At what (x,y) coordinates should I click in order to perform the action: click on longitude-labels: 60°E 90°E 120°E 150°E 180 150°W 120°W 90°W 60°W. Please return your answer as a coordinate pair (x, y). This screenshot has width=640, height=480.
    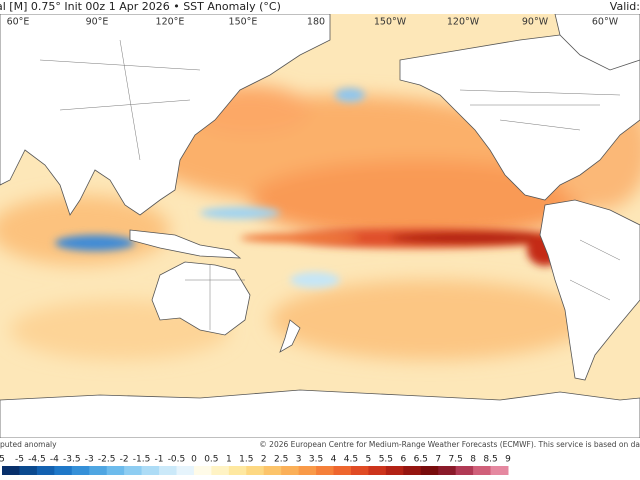
    Looking at the image, I should click on (313, 22).